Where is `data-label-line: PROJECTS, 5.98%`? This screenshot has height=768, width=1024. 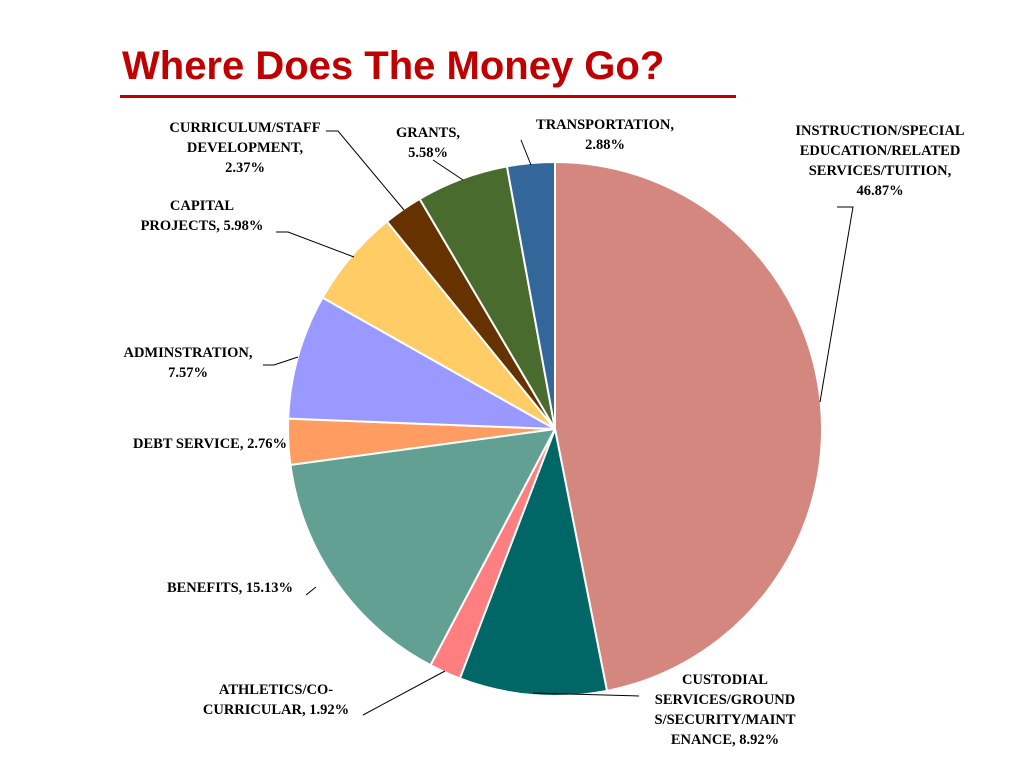
data-label-line: PROJECTS, 5.98% is located at coordinates (202, 226).